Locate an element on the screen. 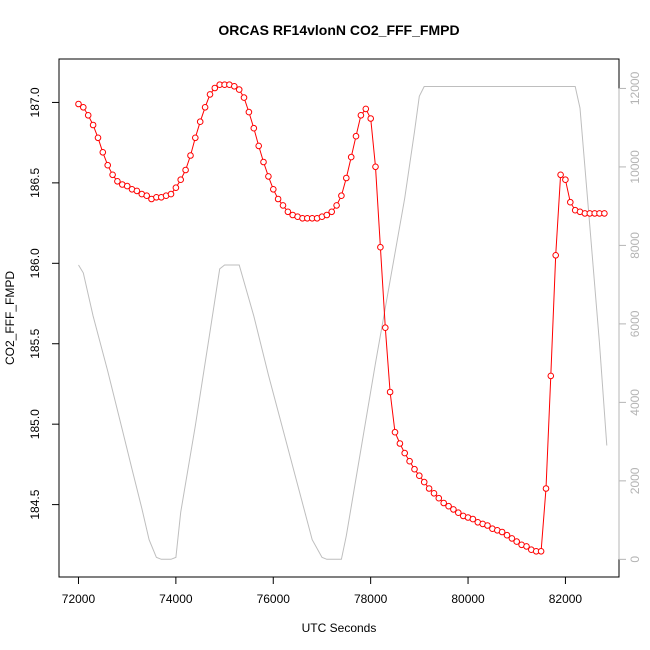 This screenshot has height=650, width=650. x-tick-label: 74000 is located at coordinates (176, 599).